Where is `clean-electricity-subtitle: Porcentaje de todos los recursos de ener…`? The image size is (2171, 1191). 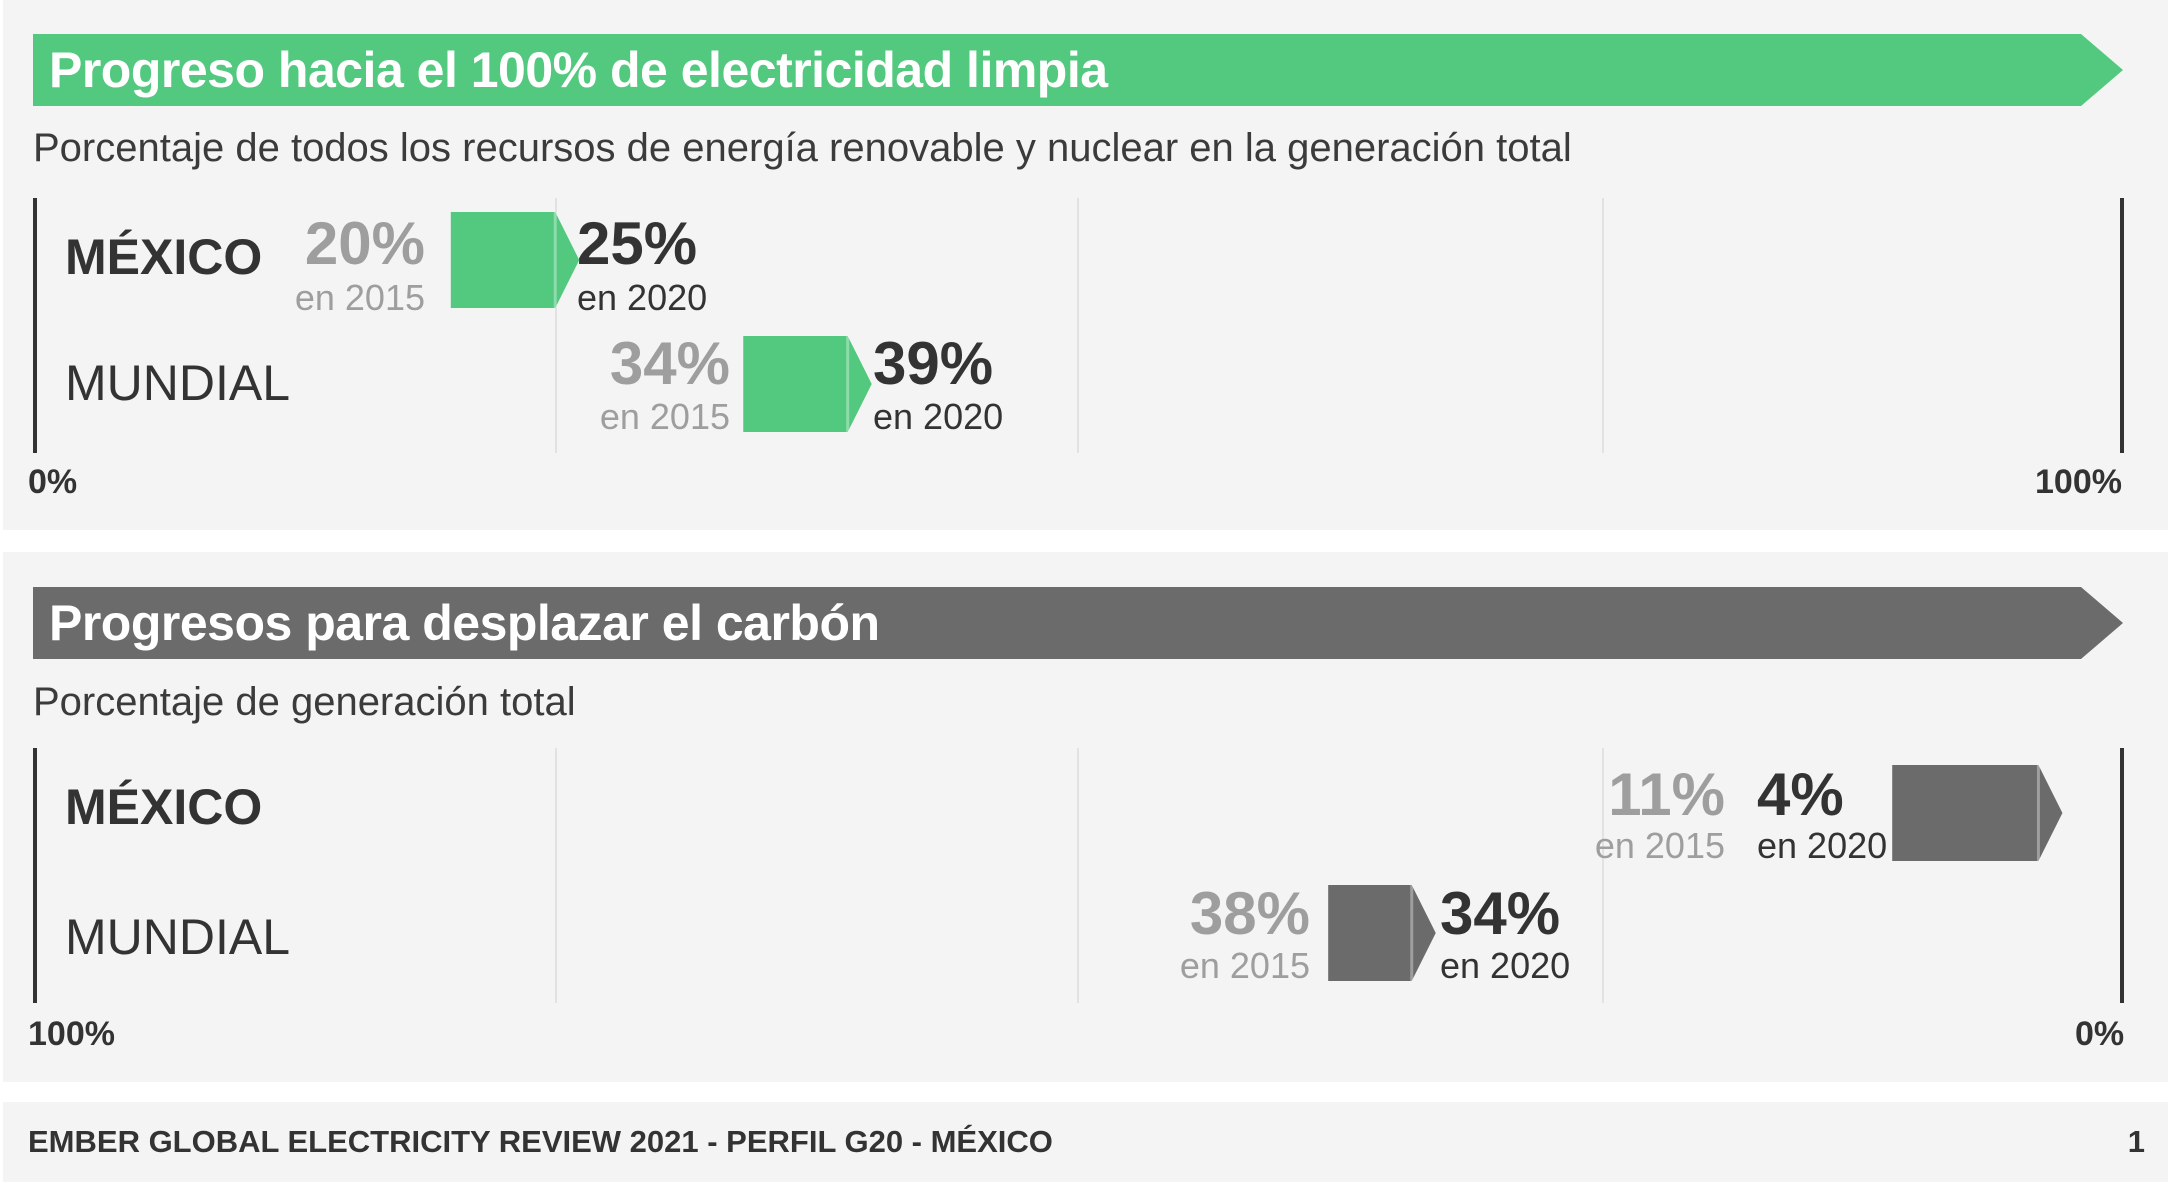
clean-electricity-subtitle: Porcentaje de todos los recursos de ener… is located at coordinates (802, 148).